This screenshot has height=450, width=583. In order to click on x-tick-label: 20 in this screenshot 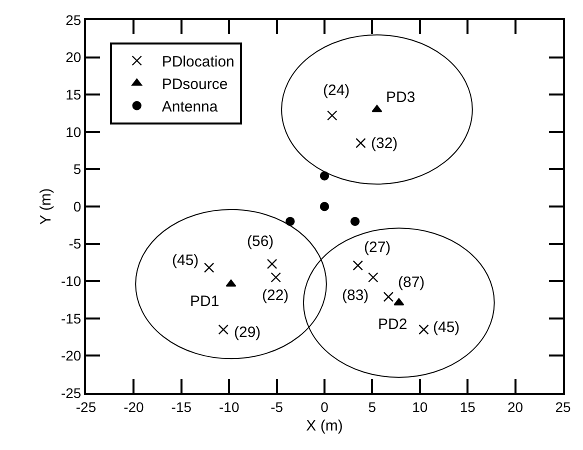, I will do `click(516, 406)`.